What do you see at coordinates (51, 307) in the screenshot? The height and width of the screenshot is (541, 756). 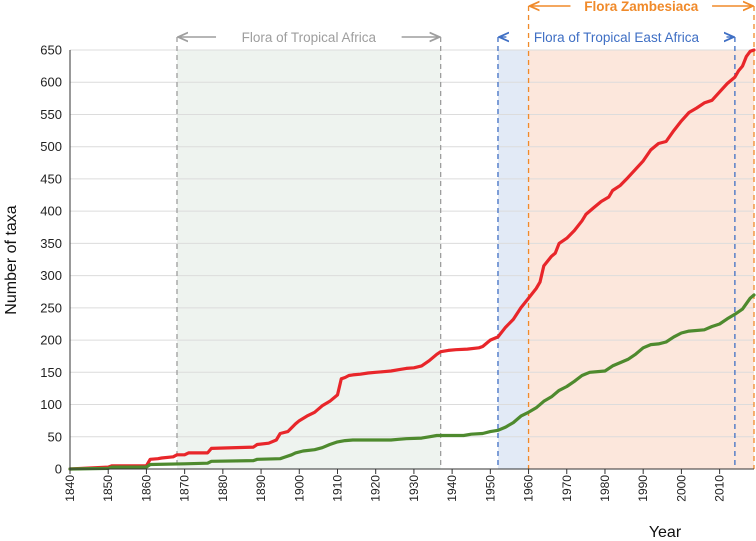 I see `y-tick-label: 250` at bounding box center [51, 307].